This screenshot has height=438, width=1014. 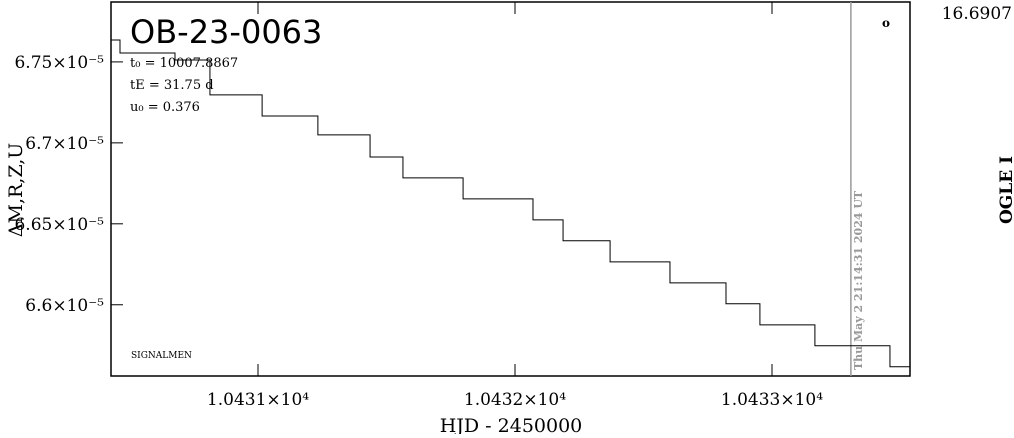 I want to click on y-tick-label: 6.7×10⁻⁵, so click(x=64, y=144).